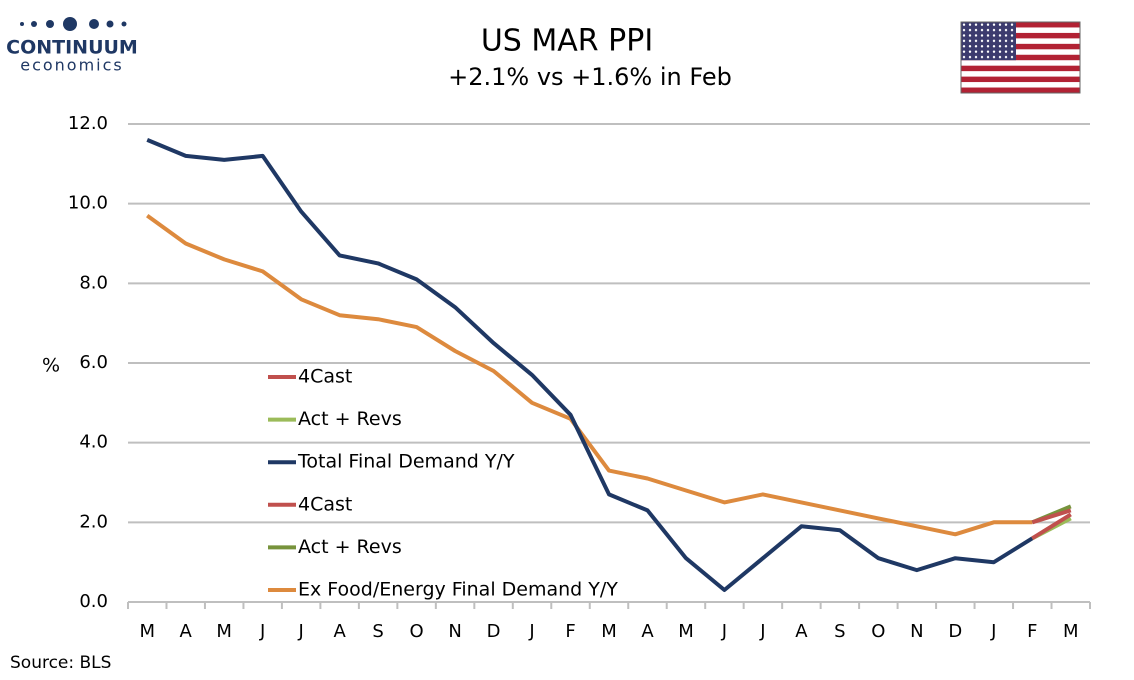  What do you see at coordinates (93, 601) in the screenshot?
I see `y-tick-label: 0.0` at bounding box center [93, 601].